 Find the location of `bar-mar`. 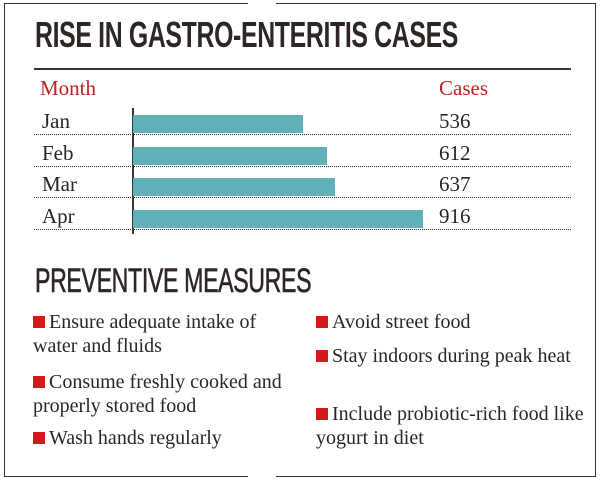

bar-mar is located at coordinates (234, 187).